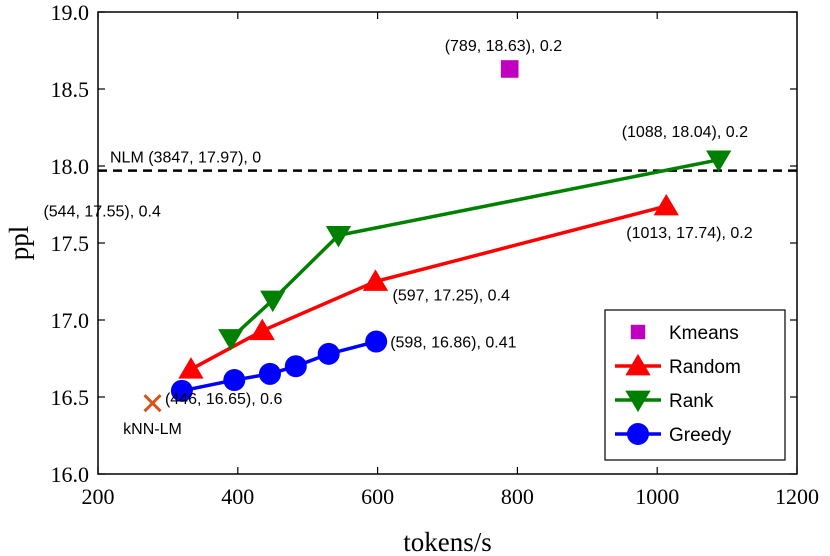 The image size is (830, 556). Describe the element at coordinates (638, 434) in the screenshot. I see `legend-marker-greedy` at that location.